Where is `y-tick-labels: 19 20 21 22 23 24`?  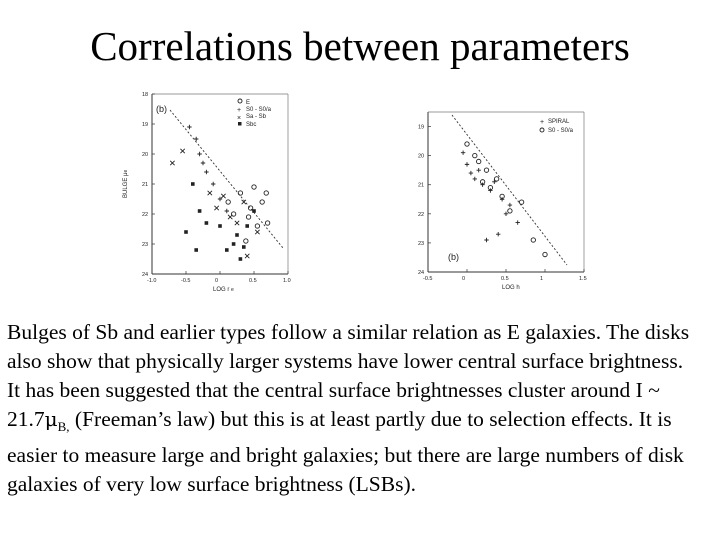 y-tick-labels: 19 20 21 22 23 24 is located at coordinates (424, 200).